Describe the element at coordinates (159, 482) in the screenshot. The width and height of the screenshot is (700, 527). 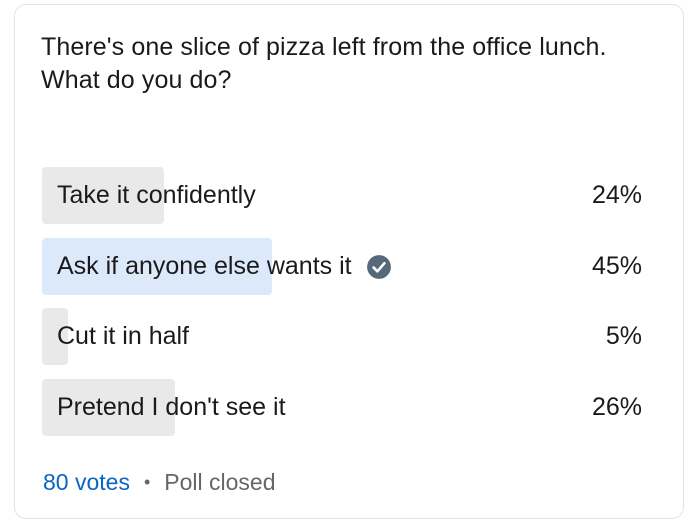
I see `poll-footer: 80 votes • Poll closed` at that location.